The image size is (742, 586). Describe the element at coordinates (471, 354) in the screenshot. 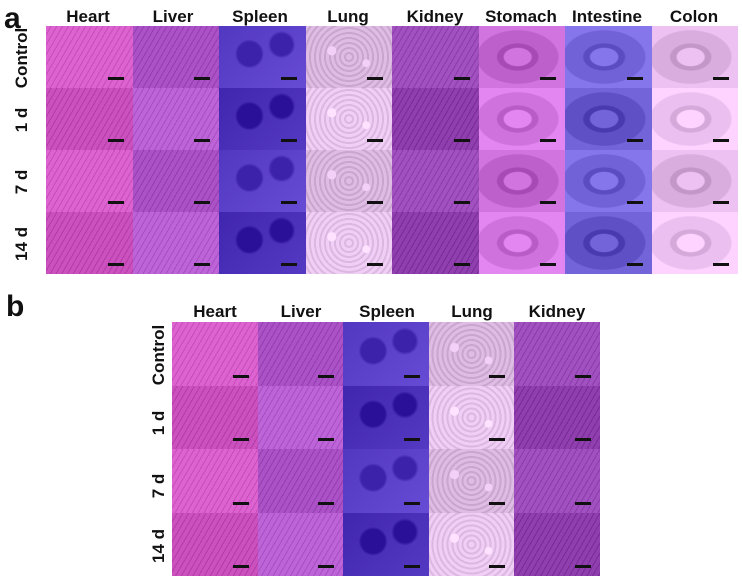

I see `b-tile-lung-control` at that location.